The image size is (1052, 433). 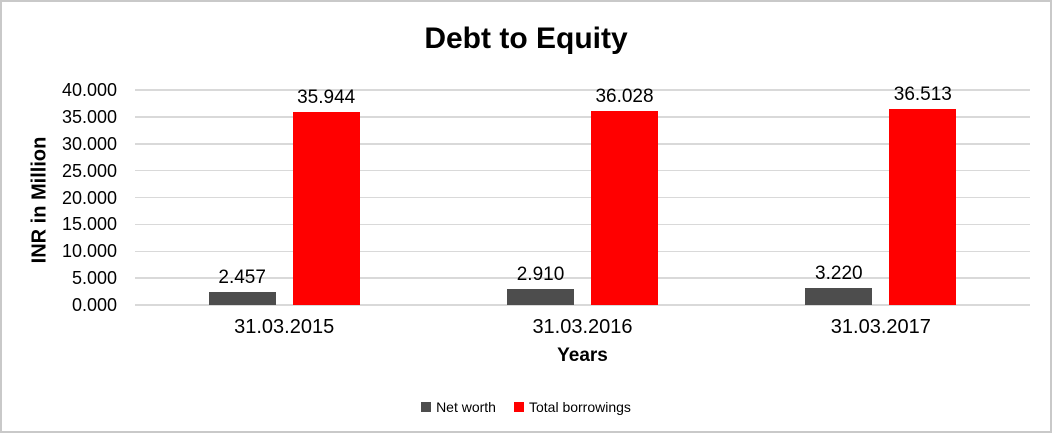 I want to click on category-label: 31.03.2016, so click(x=582, y=327).